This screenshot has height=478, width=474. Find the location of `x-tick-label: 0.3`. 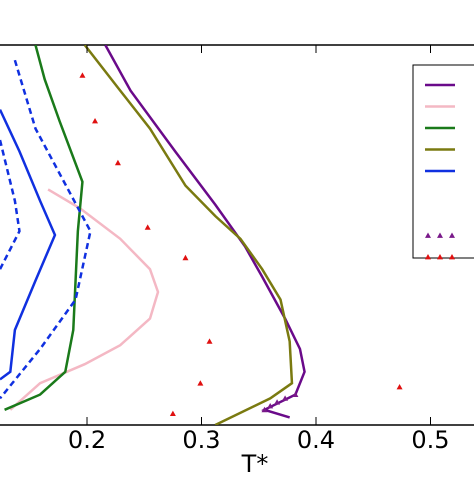

x-tick-label: 0.3 is located at coordinates (201, 440).